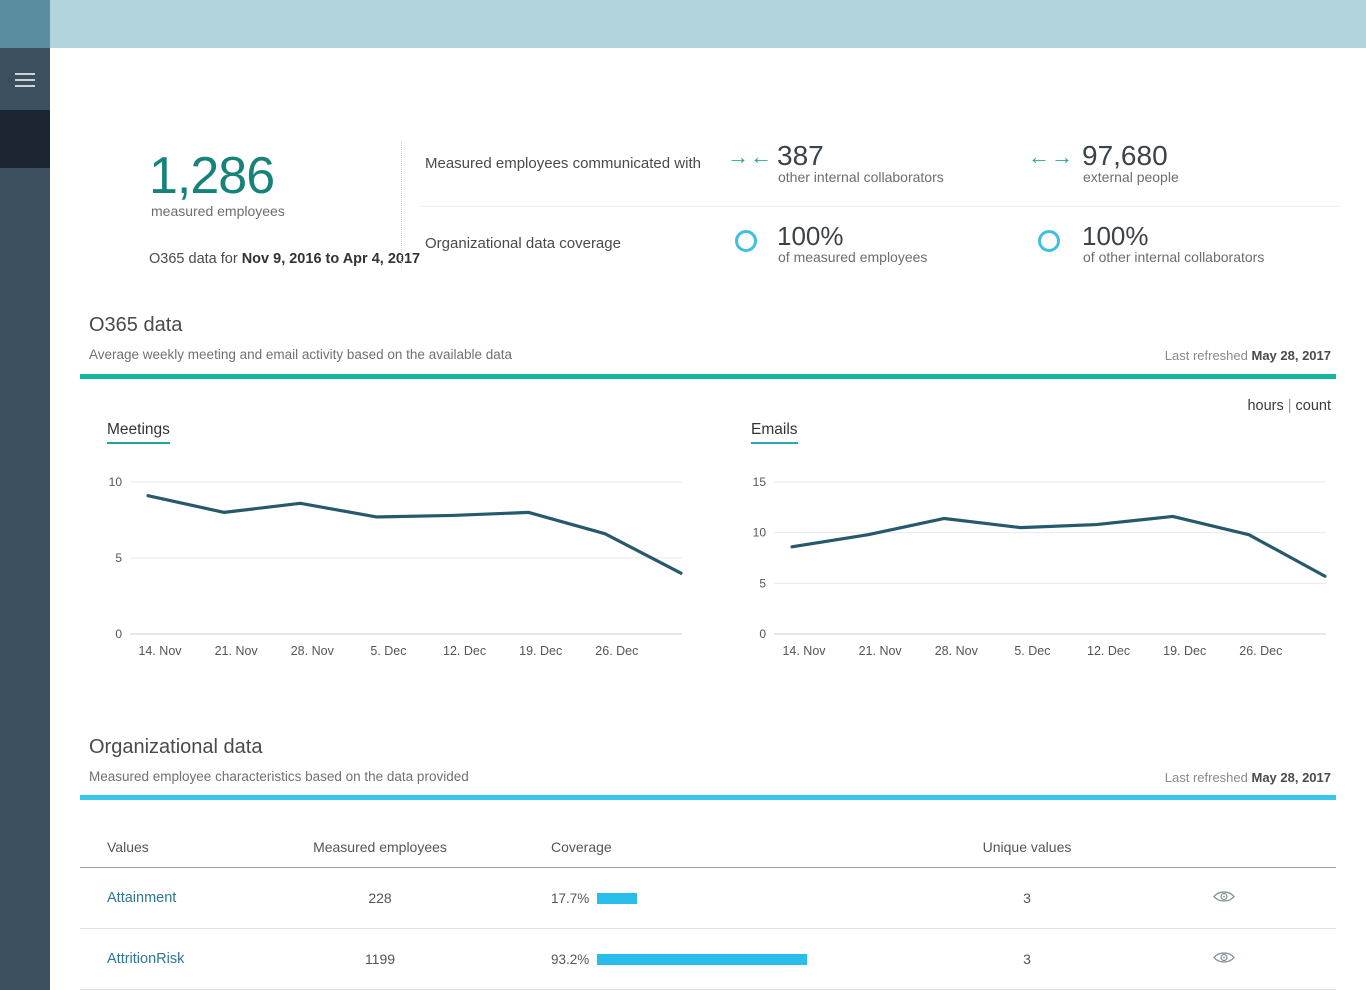 Image resolution: width=1366 pixels, height=990 pixels. What do you see at coordinates (861, 177) in the screenshot?
I see `internal-collaborators-label: other internal collaborators` at bounding box center [861, 177].